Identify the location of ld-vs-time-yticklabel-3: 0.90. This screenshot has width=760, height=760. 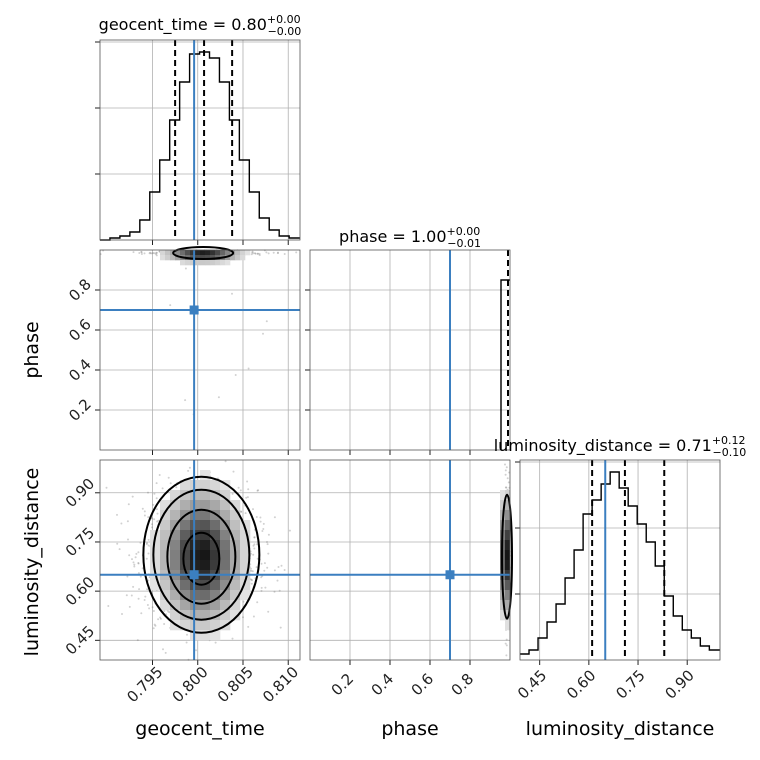
(80, 493).